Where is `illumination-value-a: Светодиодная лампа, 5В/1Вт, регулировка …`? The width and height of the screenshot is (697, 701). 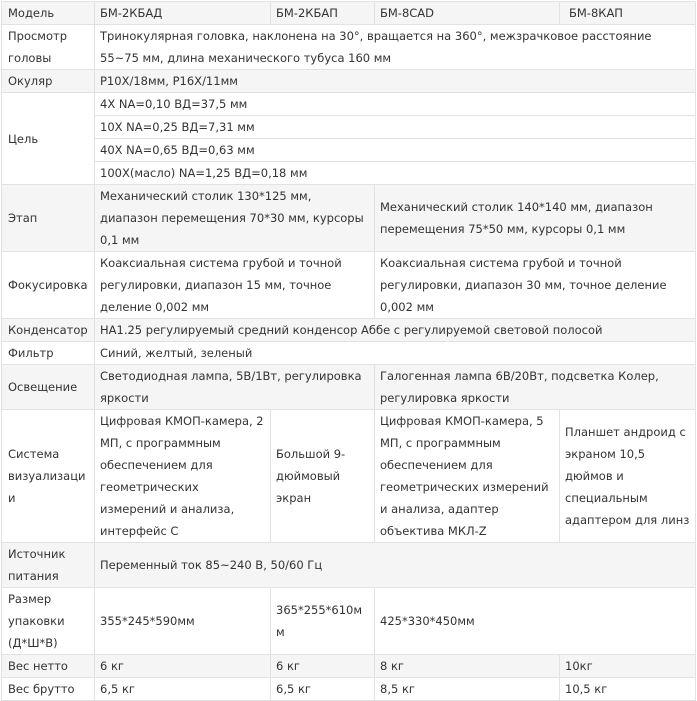 illumination-value-a: Светодиодная лампа, 5В/1Вт, регулировка … is located at coordinates (234, 387).